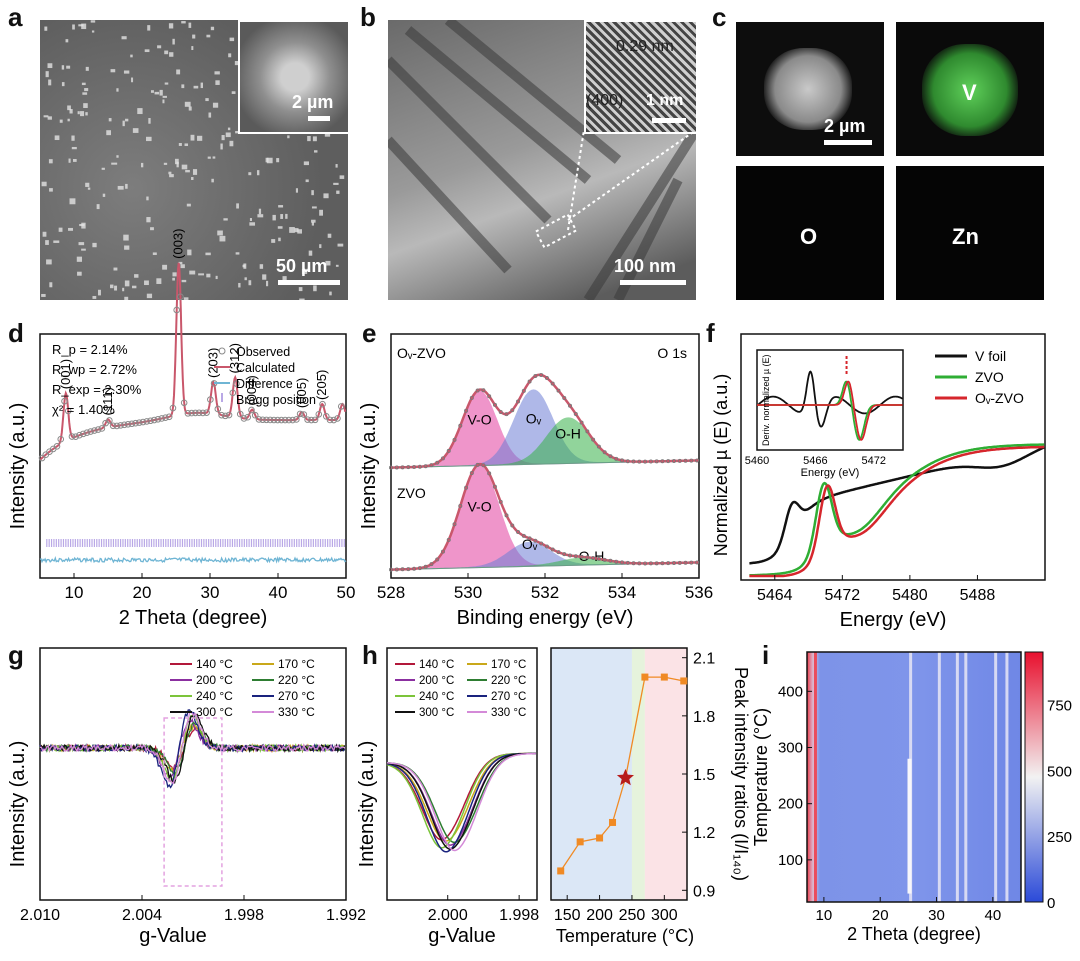 This screenshot has height=961, width=1080. What do you see at coordinates (142, 915) in the screenshot?
I see `epr-x-tick-label: 2.004` at bounding box center [142, 915].